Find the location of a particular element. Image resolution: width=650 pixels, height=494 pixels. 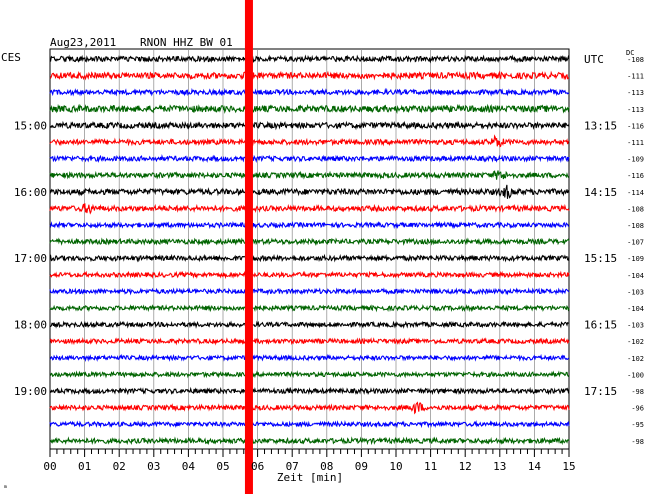

dc-offset-label: -95 is located at coordinates (637, 425).